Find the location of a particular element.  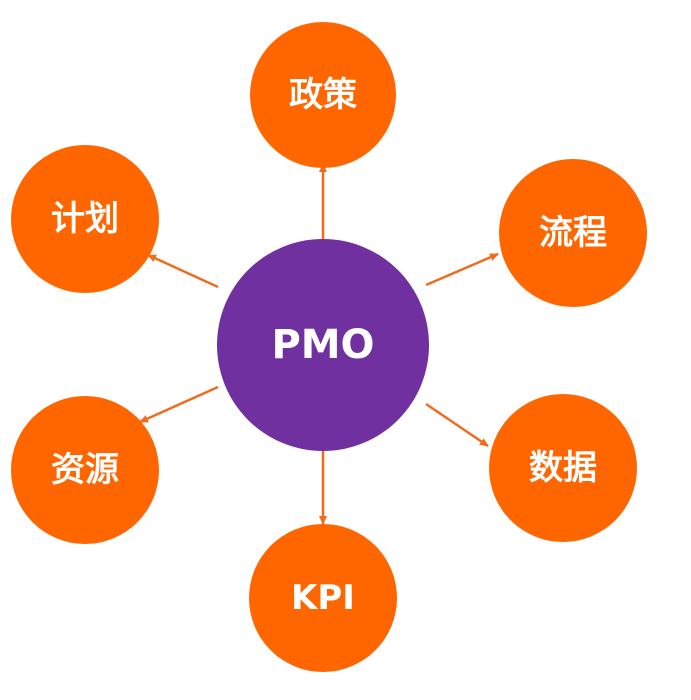

node-kpi-label: KPI is located at coordinates (323, 598).